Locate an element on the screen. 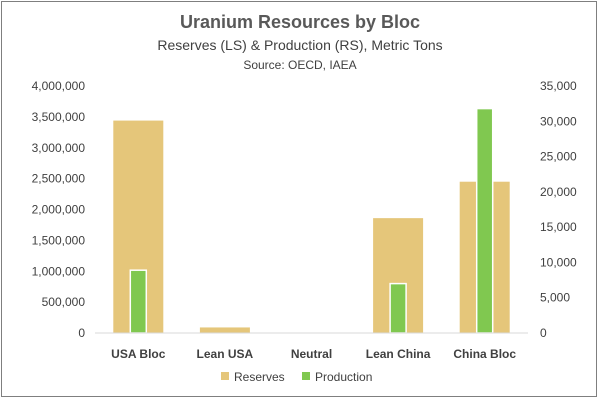  legend-label-production: Production is located at coordinates (343, 377).